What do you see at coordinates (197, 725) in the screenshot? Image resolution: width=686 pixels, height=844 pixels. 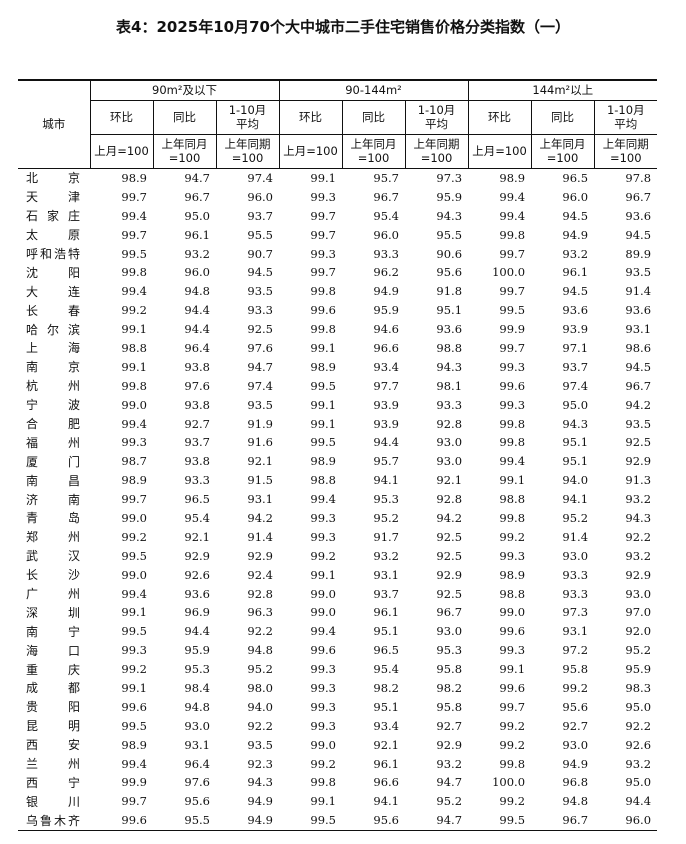 I see `index-value: 93.0` at bounding box center [197, 725].